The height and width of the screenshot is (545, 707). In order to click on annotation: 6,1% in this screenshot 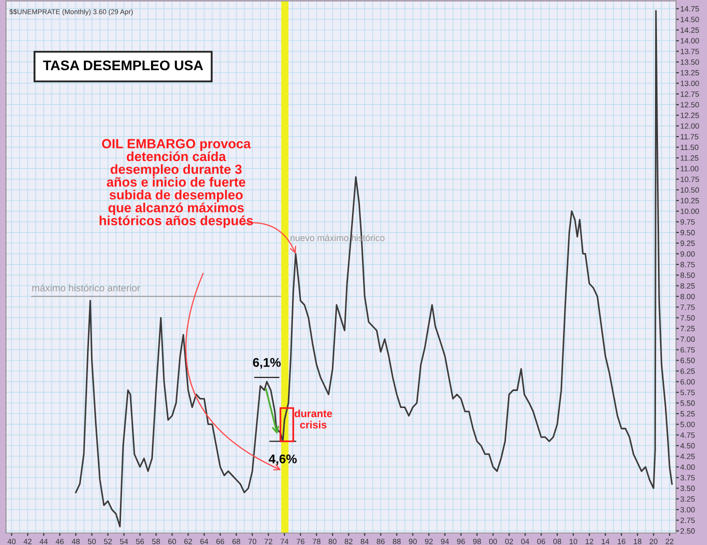, I will do `click(266, 363)`.